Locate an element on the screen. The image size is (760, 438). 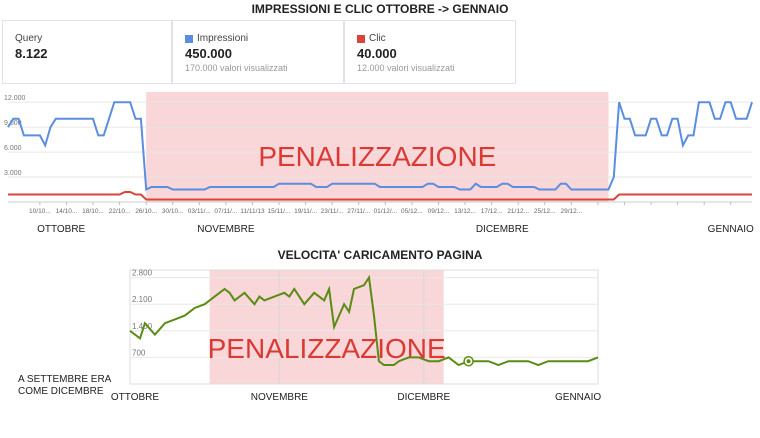
y-tick-label: 2.800 is located at coordinates (142, 273).